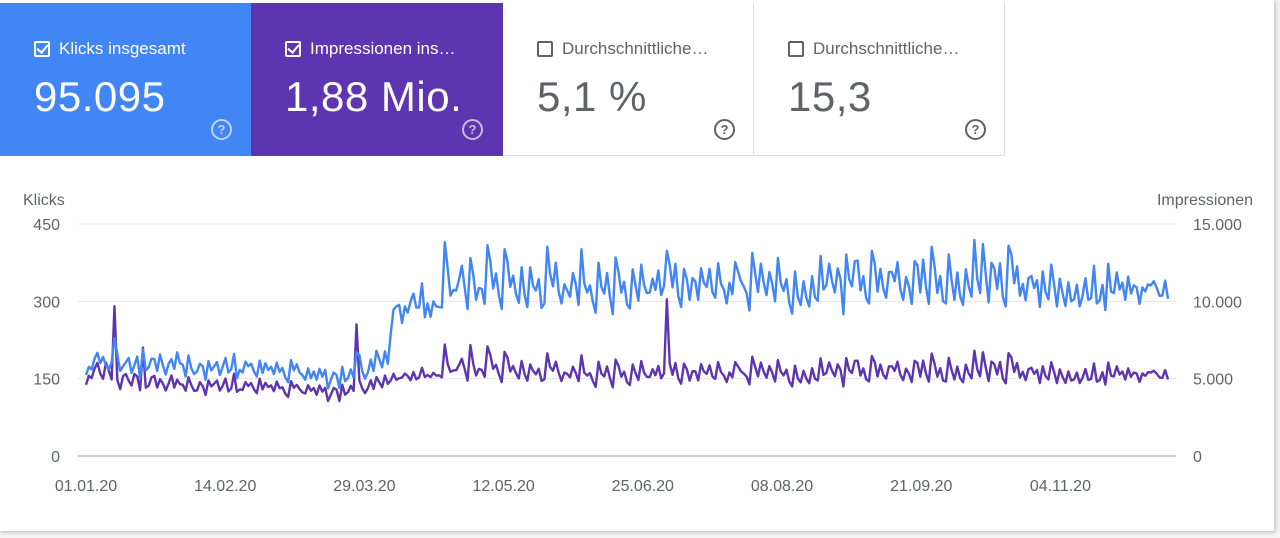  Describe the element at coordinates (46, 302) in the screenshot. I see `y-tick-left: 300` at that location.